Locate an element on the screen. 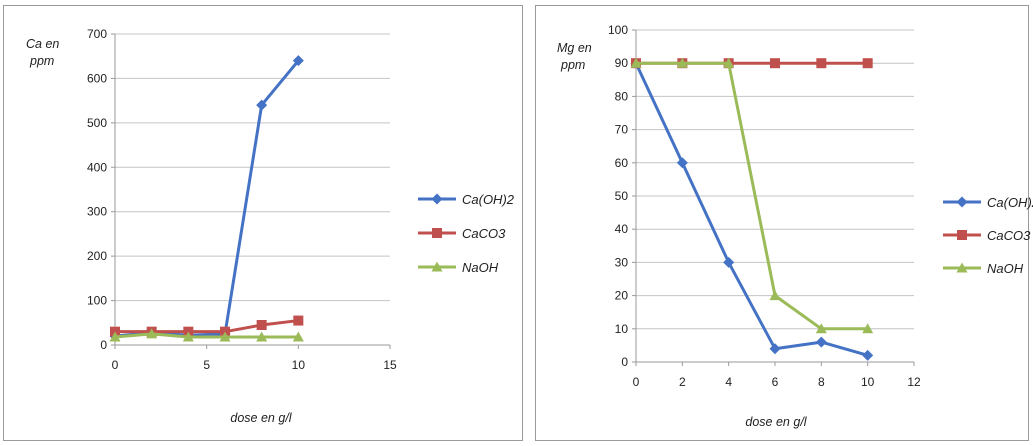 The image size is (1033, 446). y-tick-label: 600 is located at coordinates (97, 78).